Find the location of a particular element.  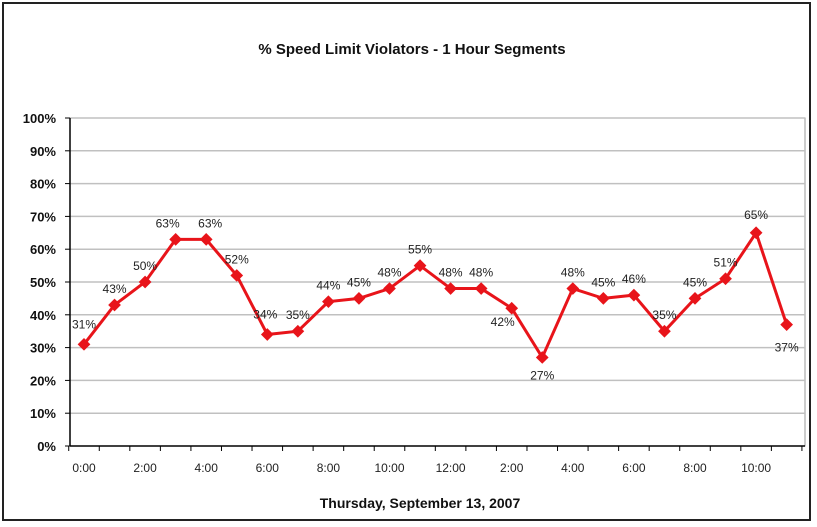

data-label: 50% is located at coordinates (145, 266).